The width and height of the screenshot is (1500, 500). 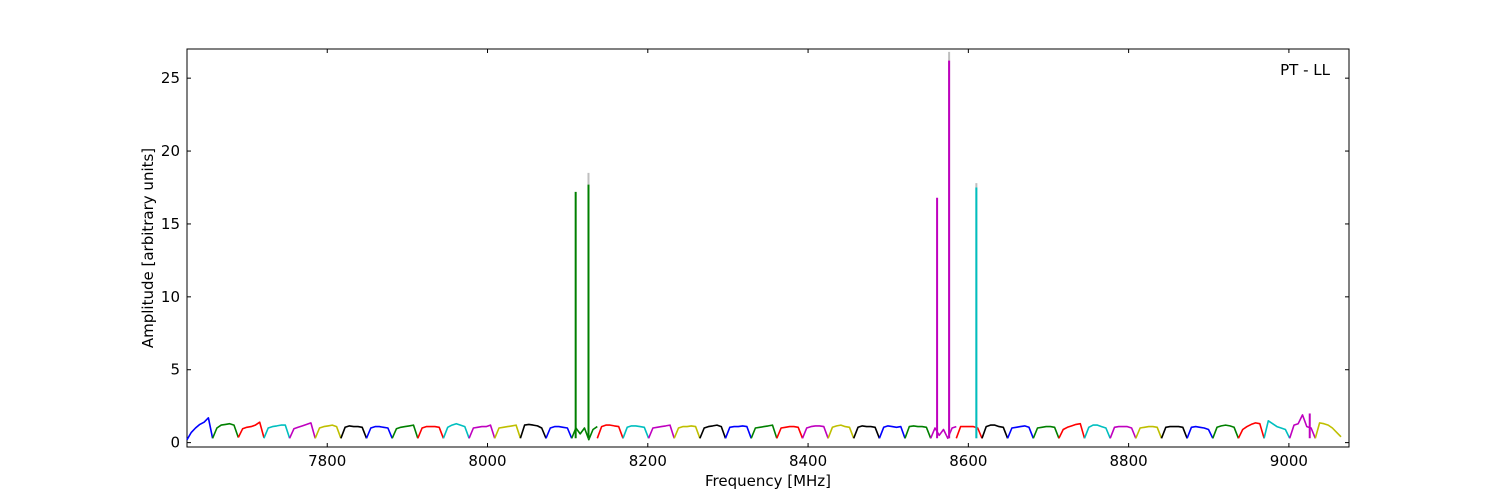 What do you see at coordinates (170, 224) in the screenshot?
I see `y-tick-label: 15` at bounding box center [170, 224].